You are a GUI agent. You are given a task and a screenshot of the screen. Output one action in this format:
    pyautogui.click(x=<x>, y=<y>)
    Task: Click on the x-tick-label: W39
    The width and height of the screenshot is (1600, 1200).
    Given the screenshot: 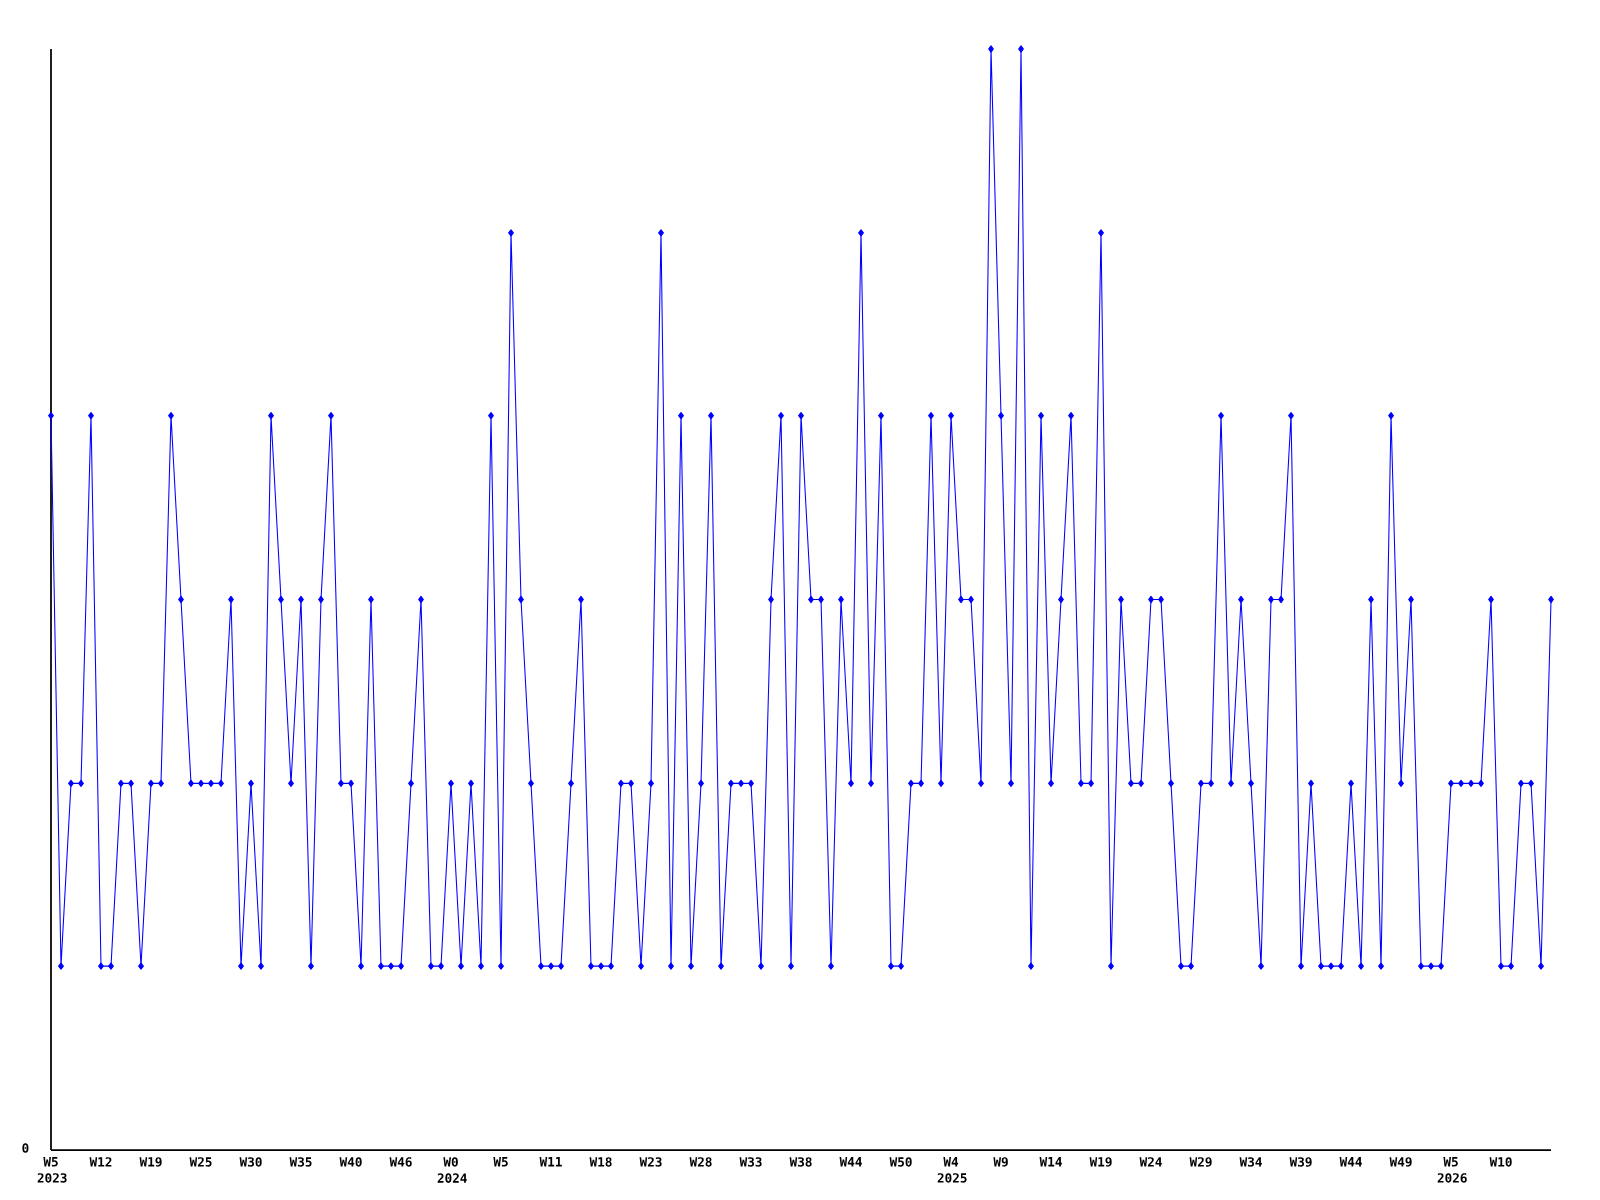 What is the action you would take?
    pyautogui.click(x=1300, y=1162)
    